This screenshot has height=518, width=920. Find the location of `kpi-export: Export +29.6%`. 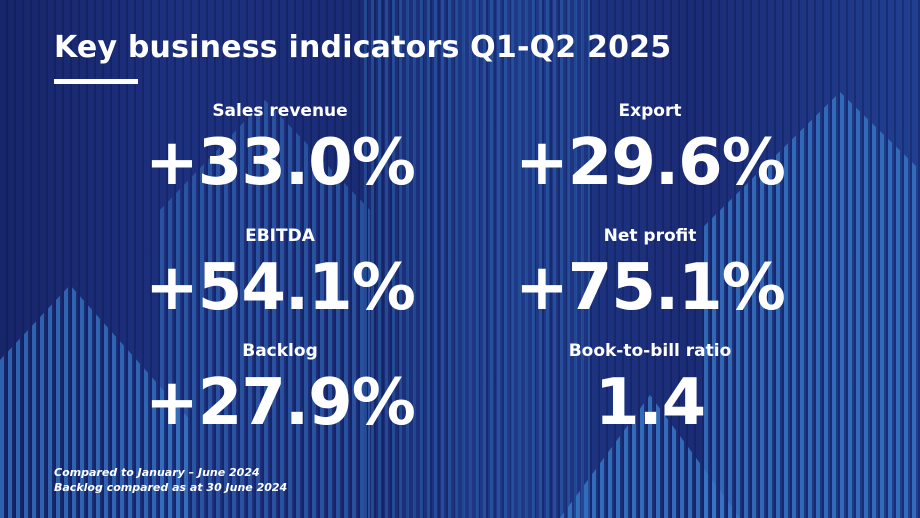

kpi-export: Export +29.6% is located at coordinates (650, 148).